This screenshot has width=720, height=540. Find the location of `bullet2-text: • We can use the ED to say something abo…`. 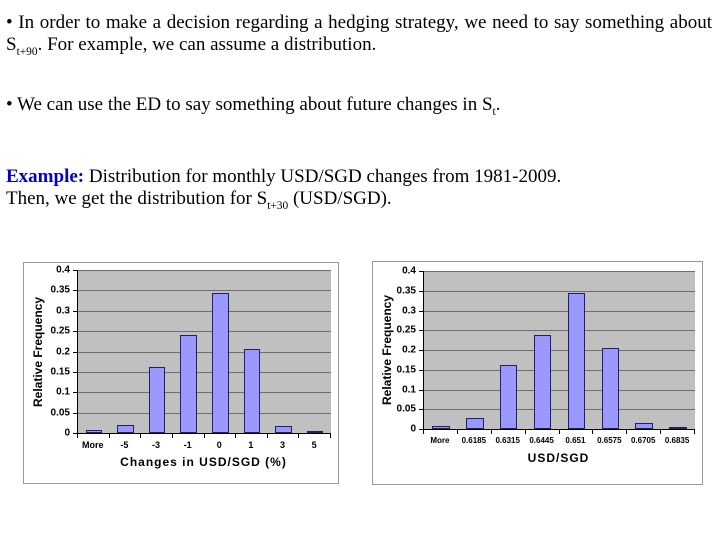

bullet2-text: • We can use the ED to say something abo… is located at coordinates (249, 104).